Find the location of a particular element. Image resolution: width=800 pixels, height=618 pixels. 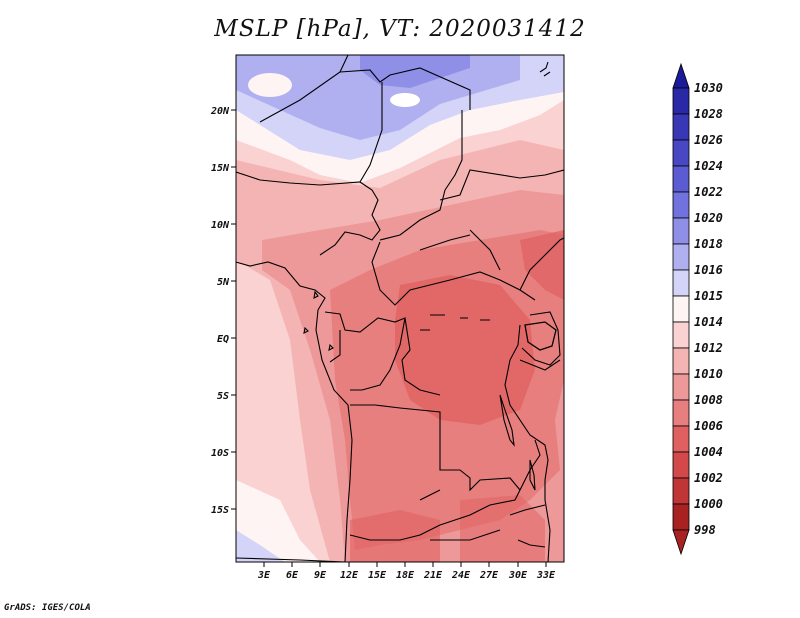

colorbar-label: 1002 is located at coordinates (708, 478).